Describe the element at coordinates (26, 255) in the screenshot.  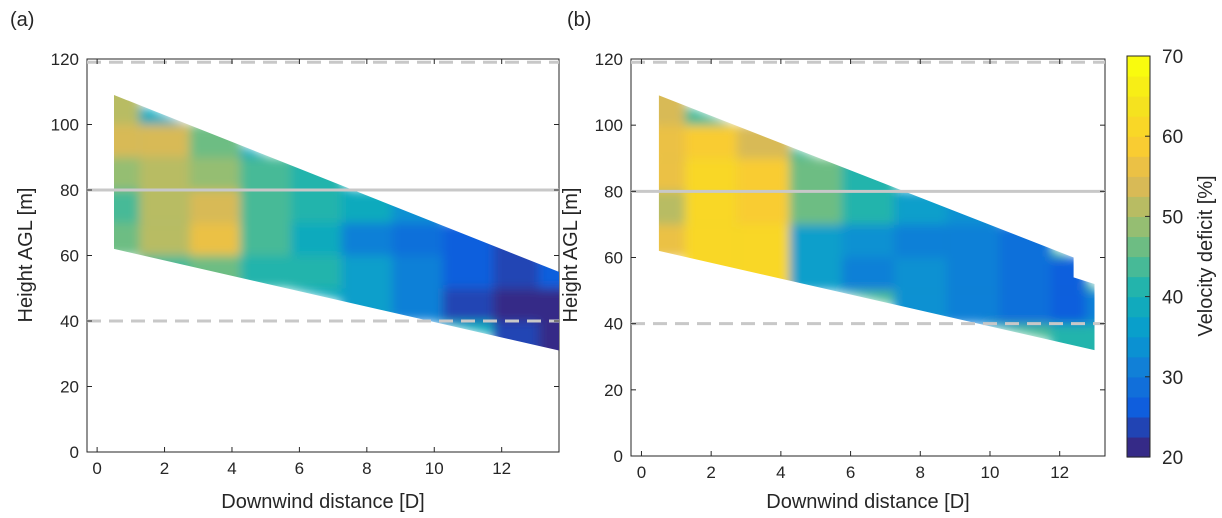
I see `panel-a-y-axis-label: Height AGL [m]` at that location.